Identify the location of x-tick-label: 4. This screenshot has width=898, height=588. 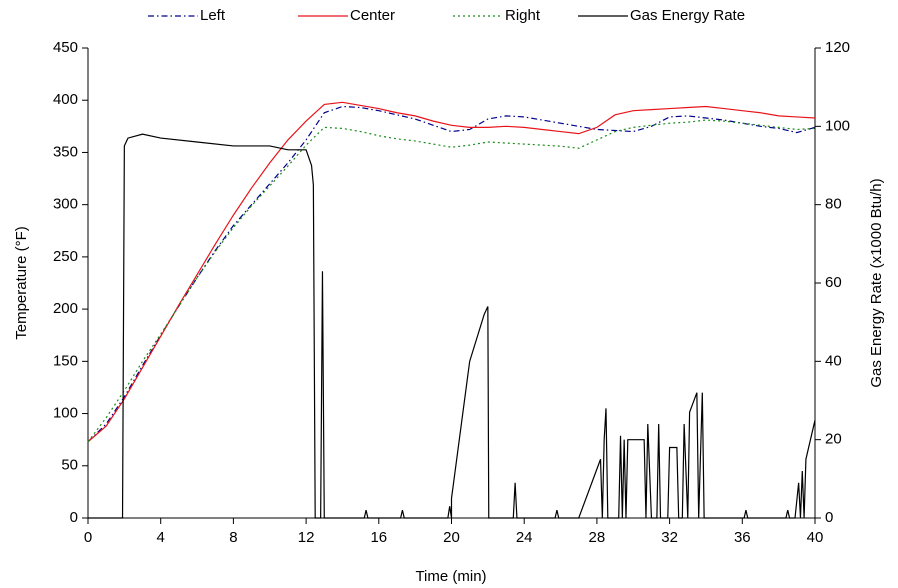
(161, 537).